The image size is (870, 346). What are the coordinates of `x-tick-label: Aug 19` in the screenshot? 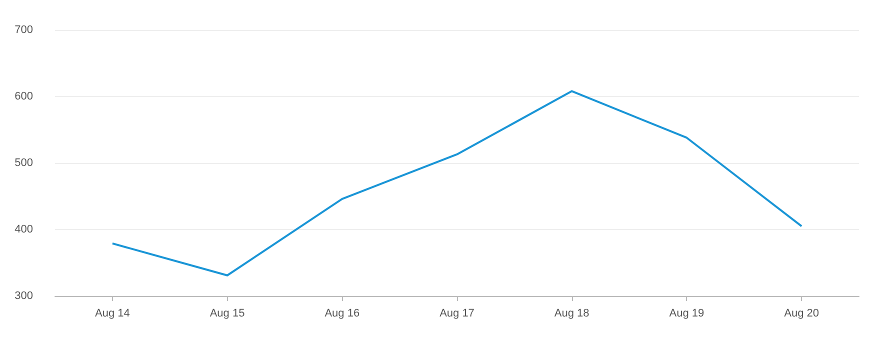 It's located at (686, 314).